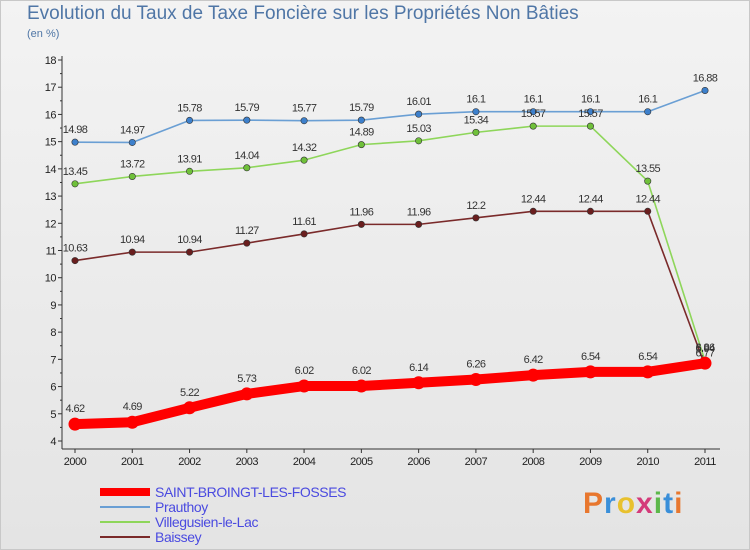 The height and width of the screenshot is (550, 750). Describe the element at coordinates (626, 503) in the screenshot. I see `logo-letter: o` at that location.